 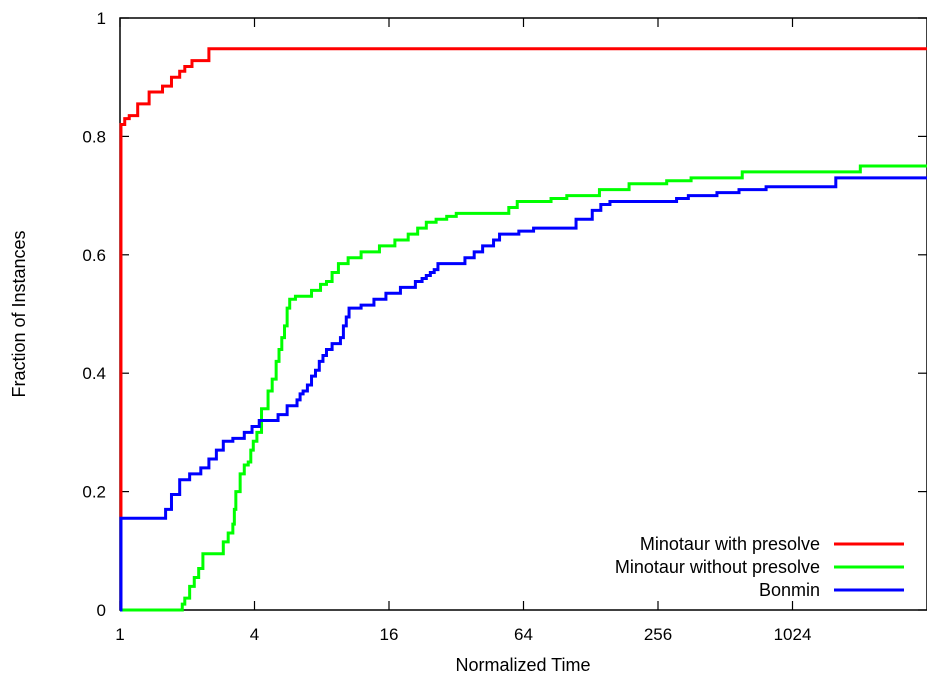 What do you see at coordinates (254, 634) in the screenshot?
I see `x-tick-label: 4` at bounding box center [254, 634].